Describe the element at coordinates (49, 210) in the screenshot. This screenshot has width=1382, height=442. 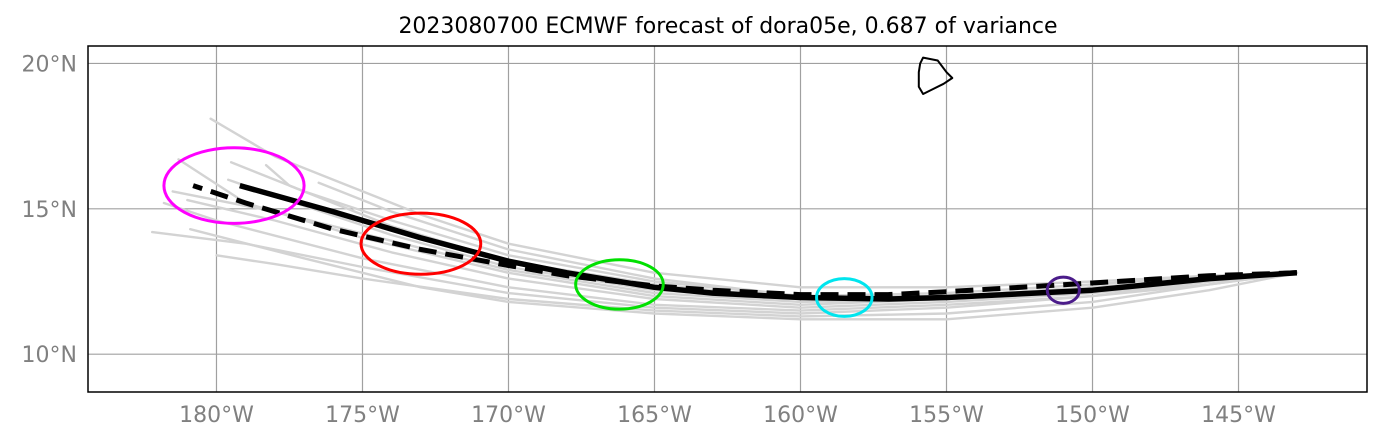
I see `lat-tick-label: 15°N` at that location.